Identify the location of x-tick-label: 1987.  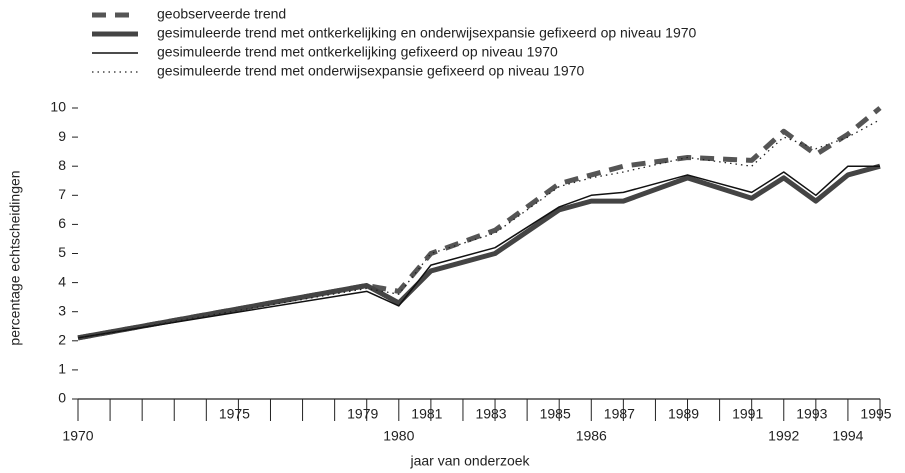
(619, 414).